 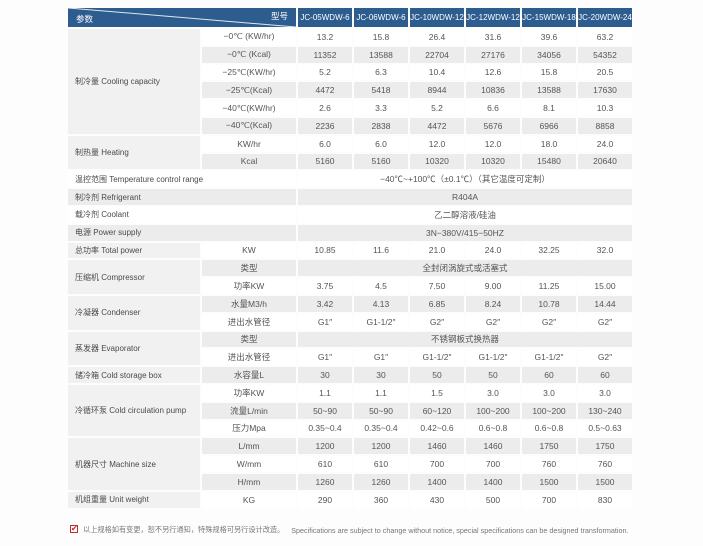 I want to click on value-cell: 610, so click(x=381, y=464).